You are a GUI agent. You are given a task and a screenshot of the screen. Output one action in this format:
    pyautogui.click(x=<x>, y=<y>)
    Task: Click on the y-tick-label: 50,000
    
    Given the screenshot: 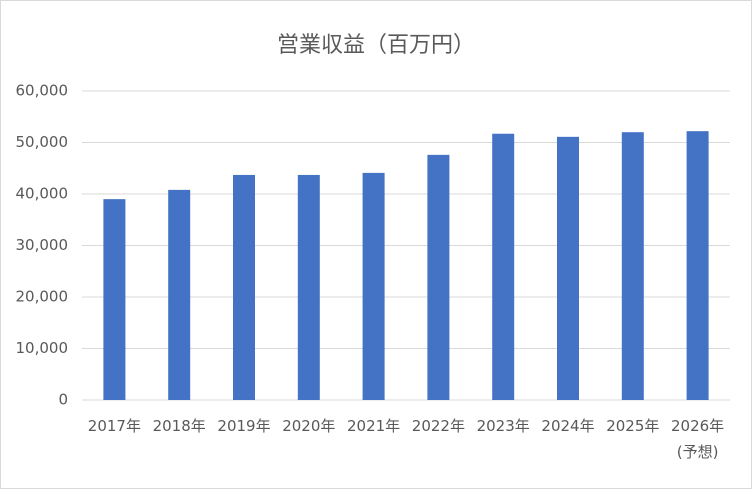 What is the action you would take?
    pyautogui.click(x=42, y=142)
    